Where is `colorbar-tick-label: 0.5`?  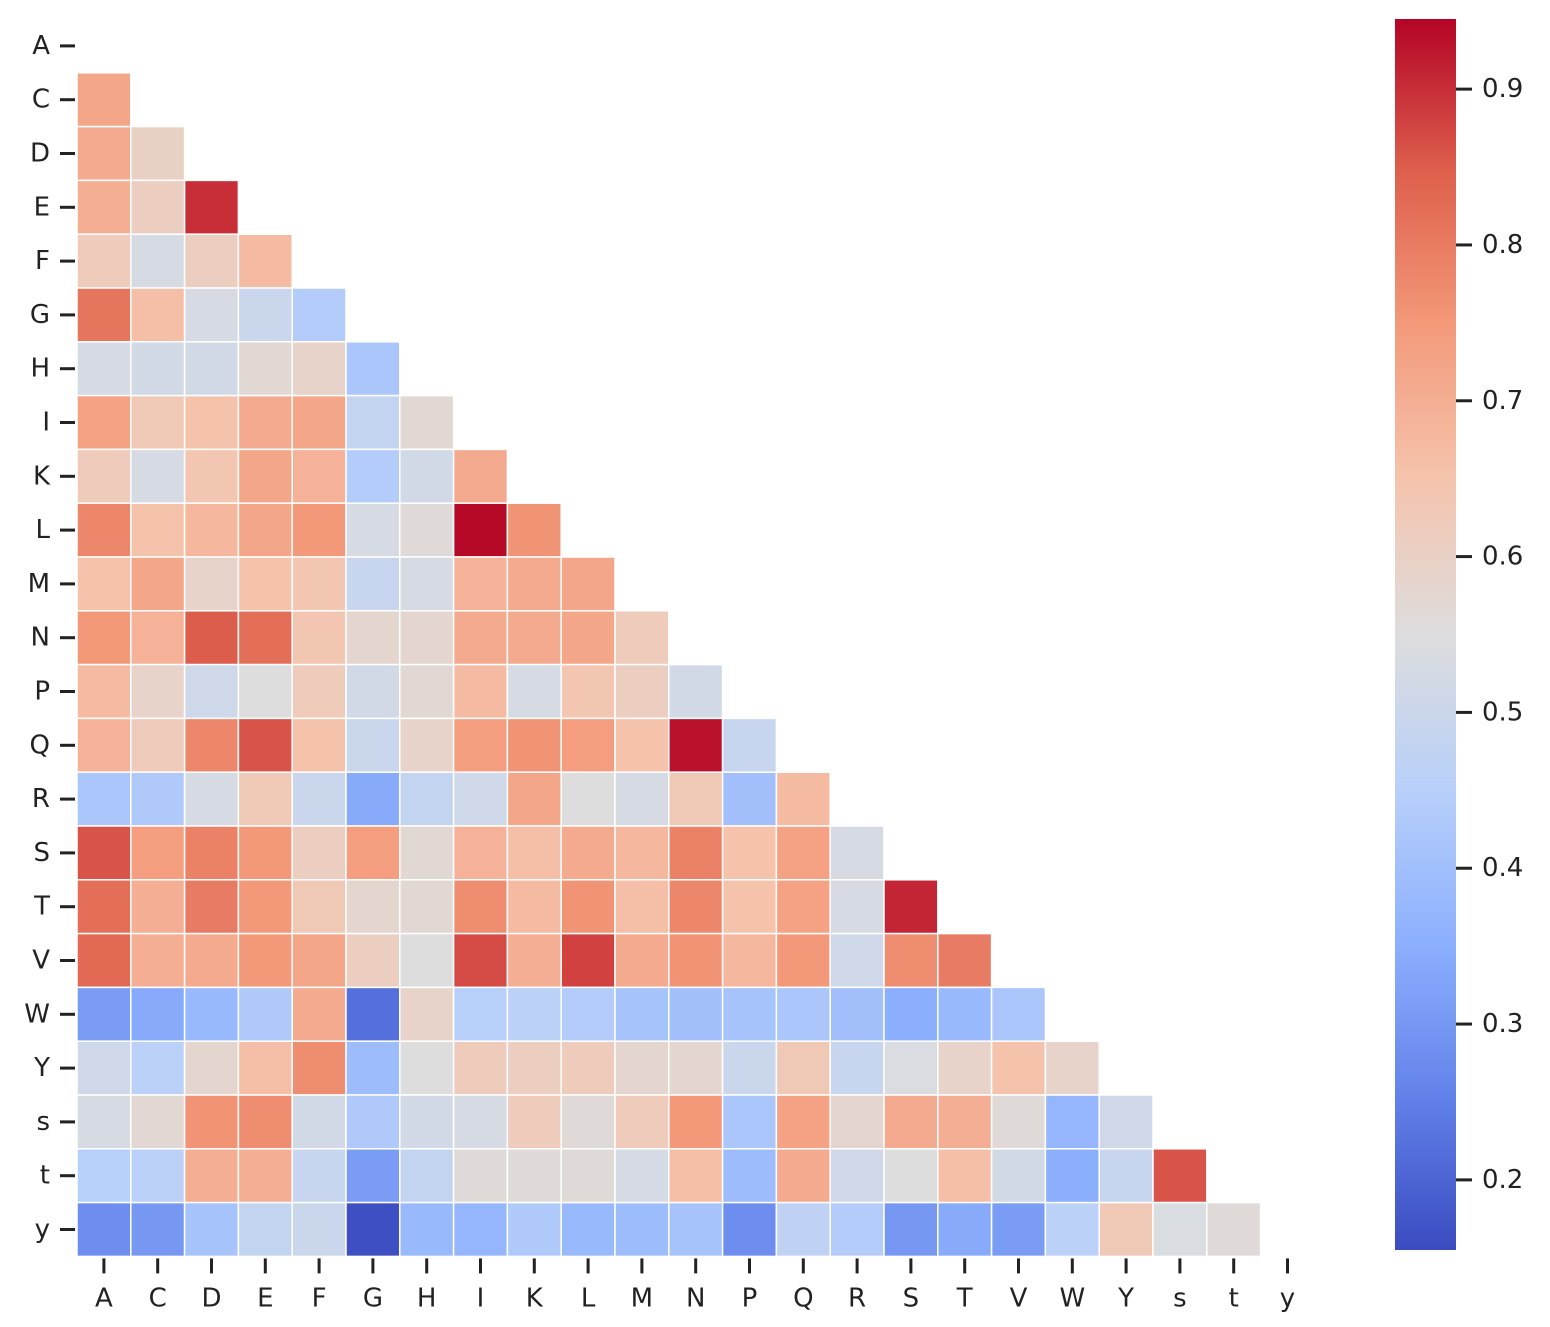 colorbar-tick-label: 0.5 is located at coordinates (1502, 712).